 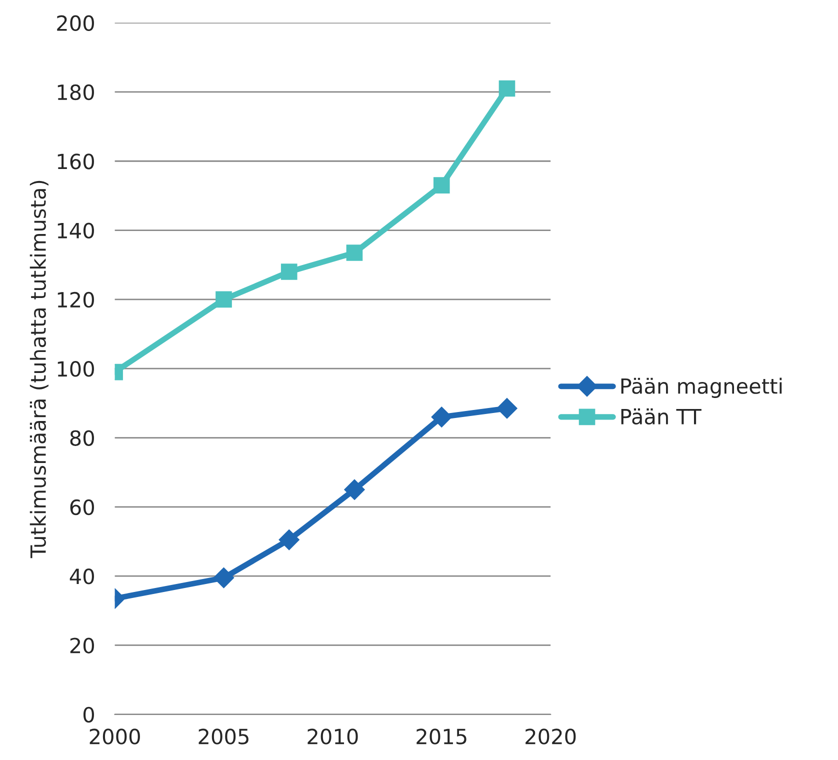 What do you see at coordinates (76, 92) in the screenshot?
I see `y-tick-label: 180` at bounding box center [76, 92].